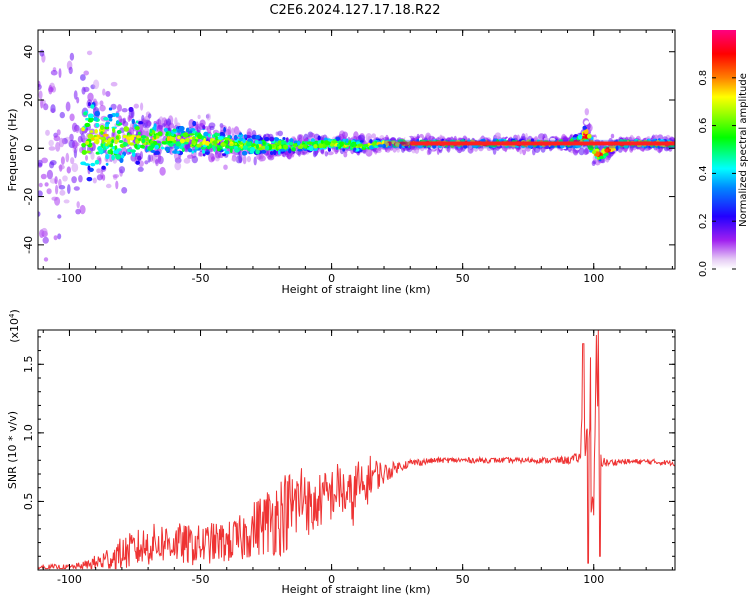  What do you see at coordinates (593, 278) in the screenshot?
I see `x-tick-label: 100` at bounding box center [593, 278].